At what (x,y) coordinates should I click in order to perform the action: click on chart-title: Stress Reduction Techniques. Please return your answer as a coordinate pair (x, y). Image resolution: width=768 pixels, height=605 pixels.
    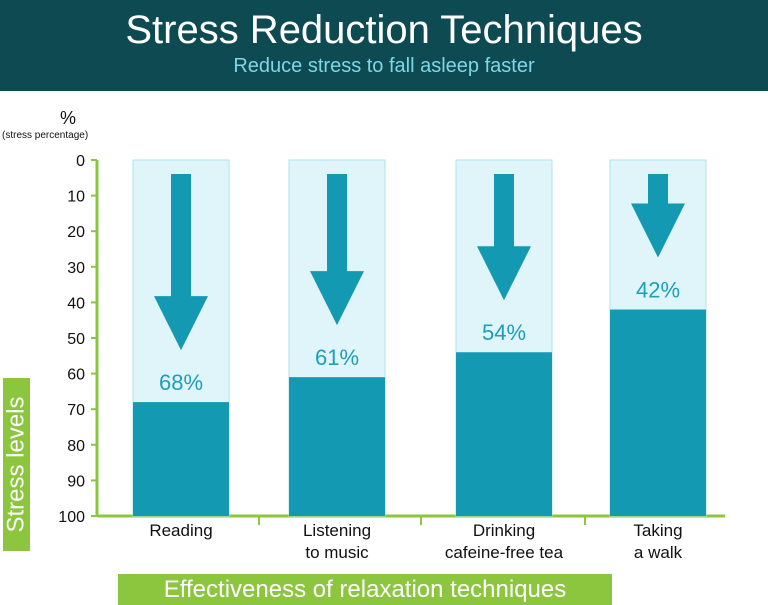
    Looking at the image, I should click on (384, 30).